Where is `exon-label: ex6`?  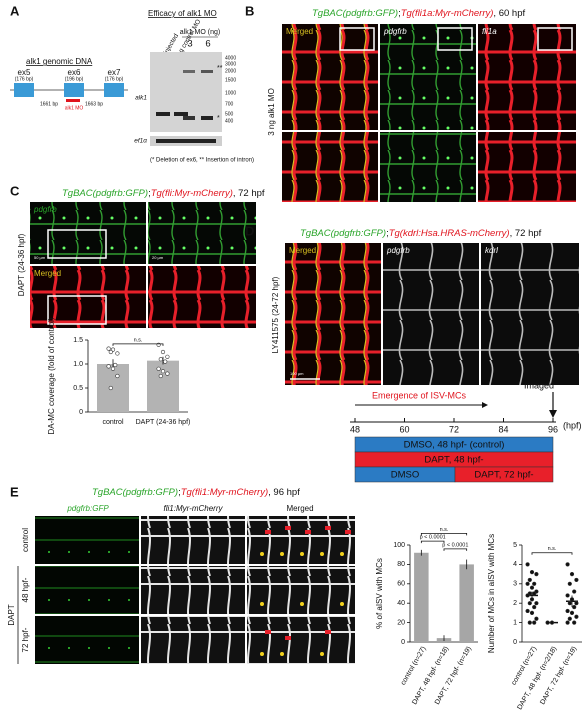
exon-label: ex6 is located at coordinates (74, 72).